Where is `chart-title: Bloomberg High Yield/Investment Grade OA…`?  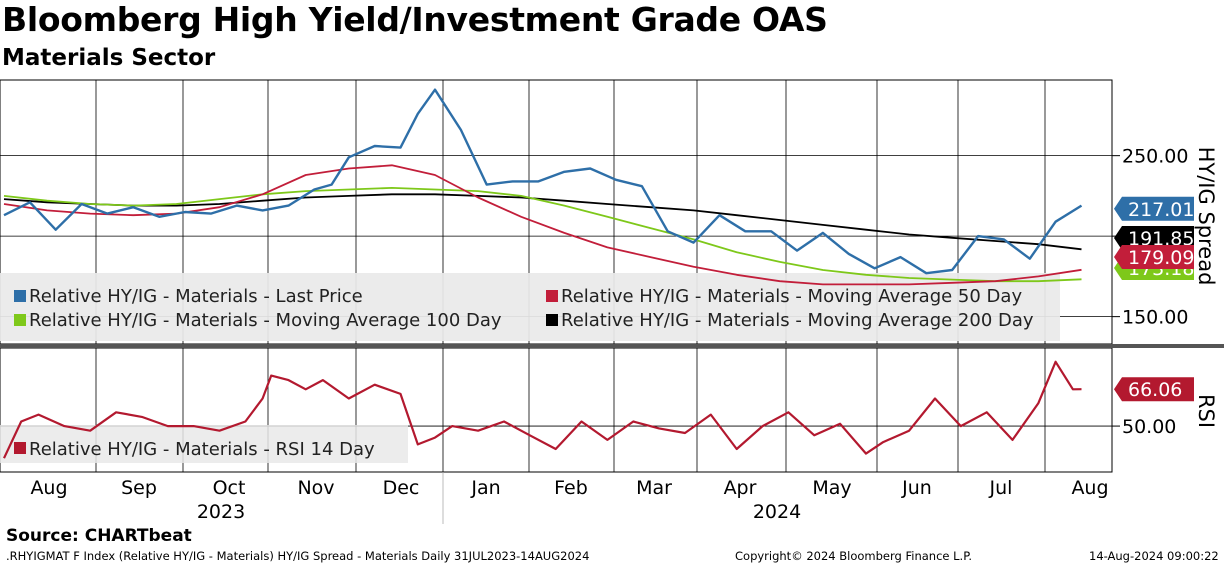 chart-title: Bloomberg High Yield/Investment Grade OA… is located at coordinates (415, 19).